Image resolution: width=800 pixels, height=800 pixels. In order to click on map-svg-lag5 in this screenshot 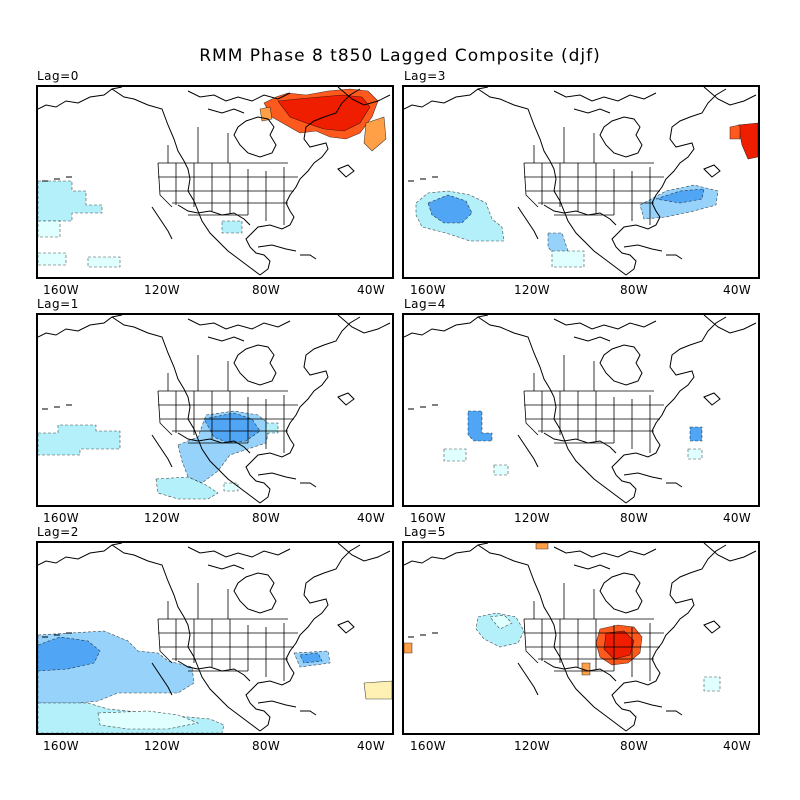, I will do `click(580, 637)`.